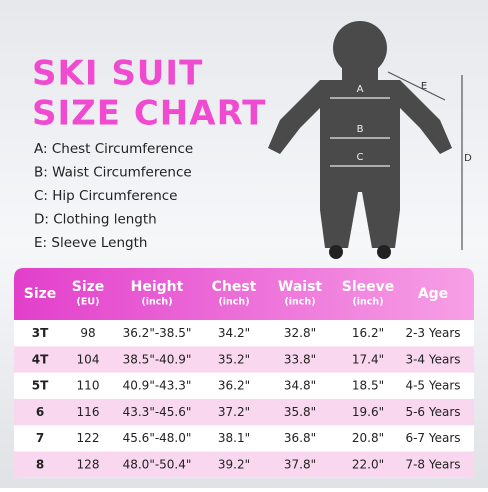  Describe the element at coordinates (300, 287) in the screenshot. I see `header-label: Waist` at that location.